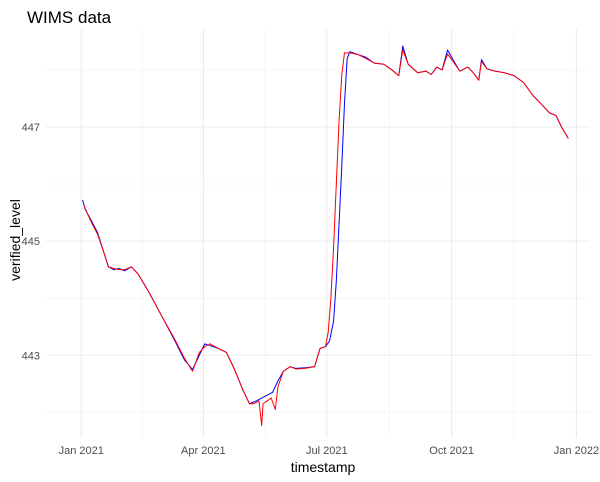  Describe the element at coordinates (81, 451) in the screenshot. I see `x-tick-label: Jan 2021` at that location.